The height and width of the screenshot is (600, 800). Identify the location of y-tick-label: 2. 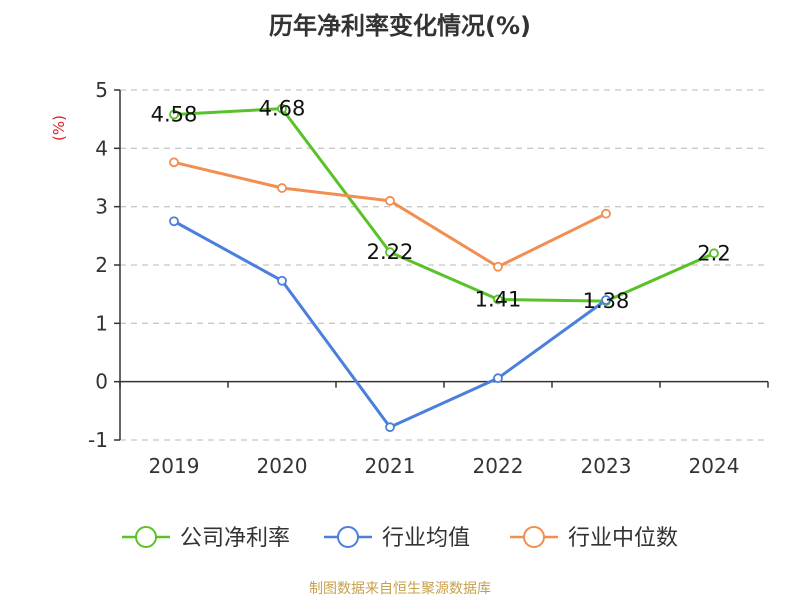
(101, 265).